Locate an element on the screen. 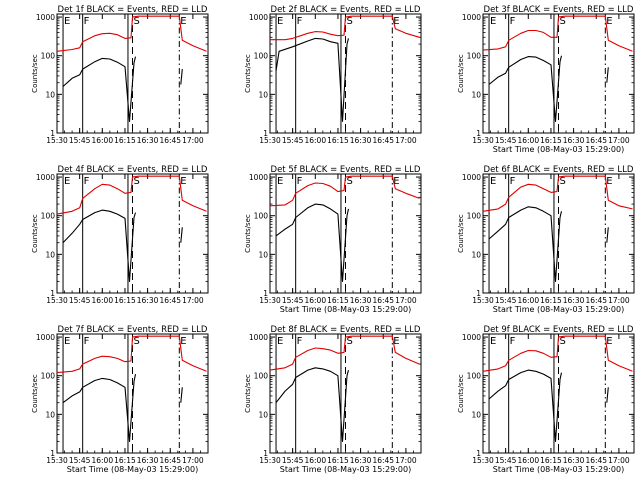 This screenshot has height=480, width=640. x-axis-label: Start Time (08-May-03 15:29:00) is located at coordinates (558, 469).